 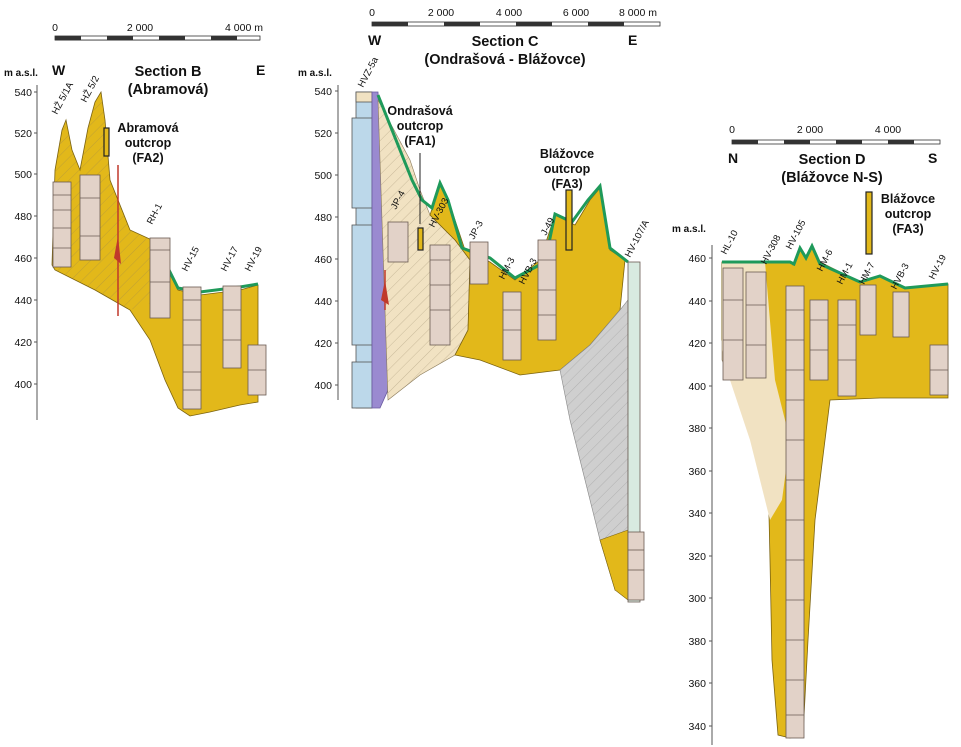 I want to click on section-c-fault-arrow, so click(x=385, y=292).